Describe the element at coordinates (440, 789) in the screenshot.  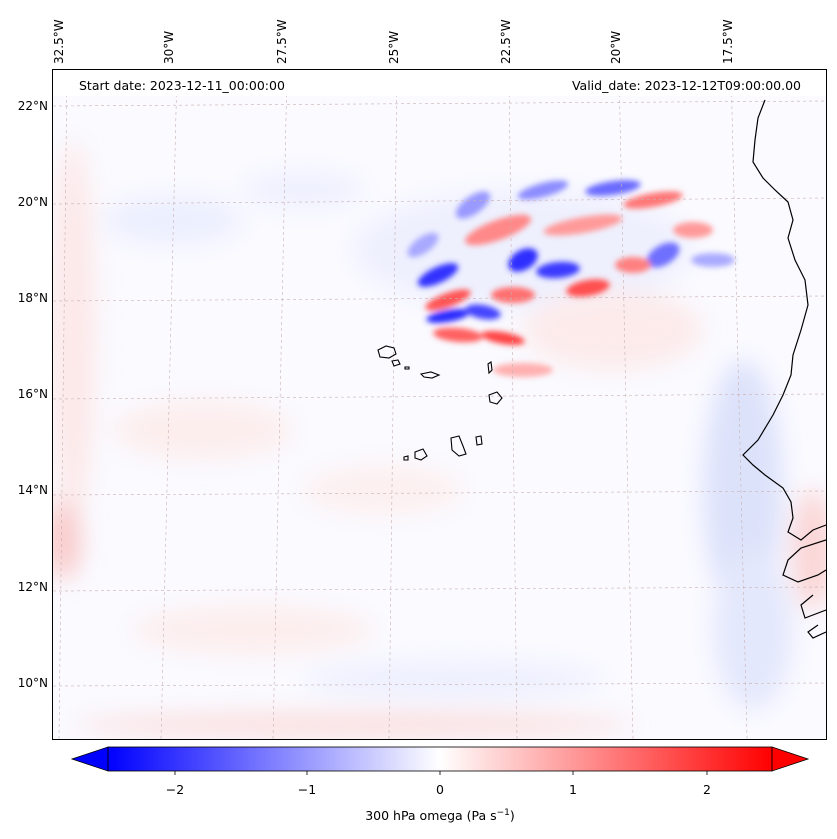
I see `colorbar-tick-0: 0` at that location.